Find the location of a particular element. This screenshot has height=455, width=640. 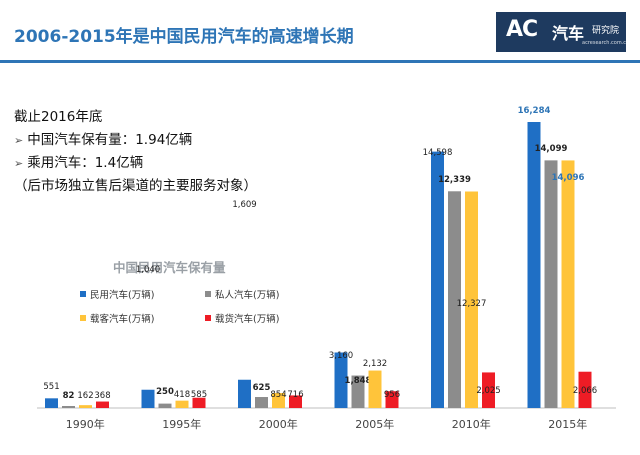

note-line: ➢ 乘用汽车：1.4亿辆 is located at coordinates (135, 163).